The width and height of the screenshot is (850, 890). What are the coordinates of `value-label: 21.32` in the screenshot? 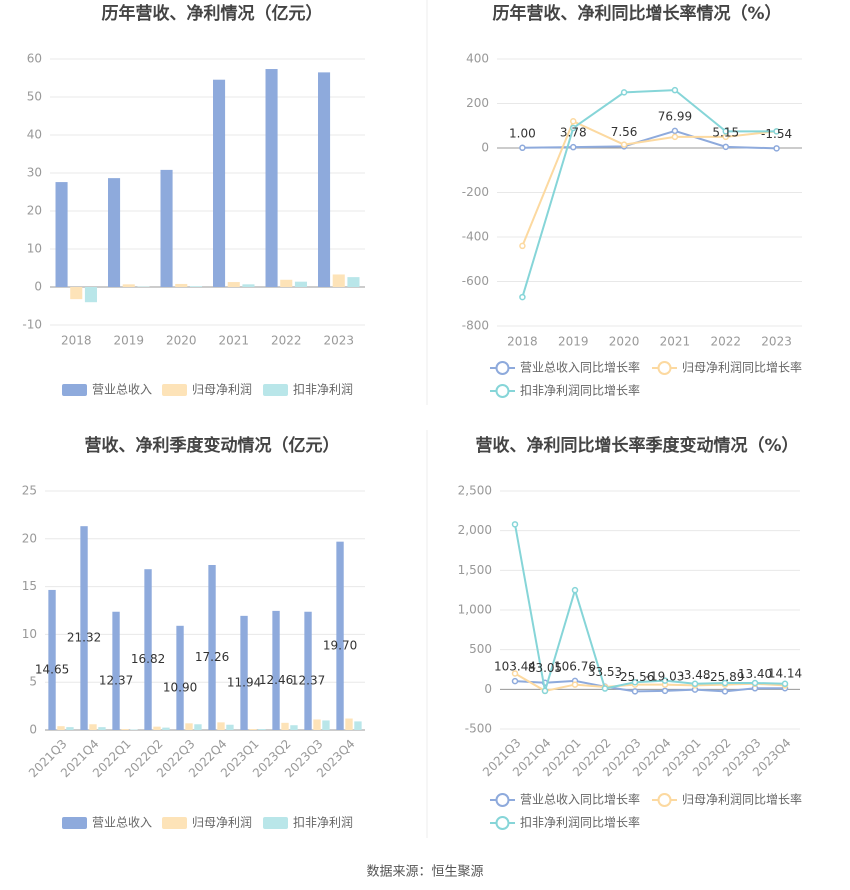 It's located at (84, 638).